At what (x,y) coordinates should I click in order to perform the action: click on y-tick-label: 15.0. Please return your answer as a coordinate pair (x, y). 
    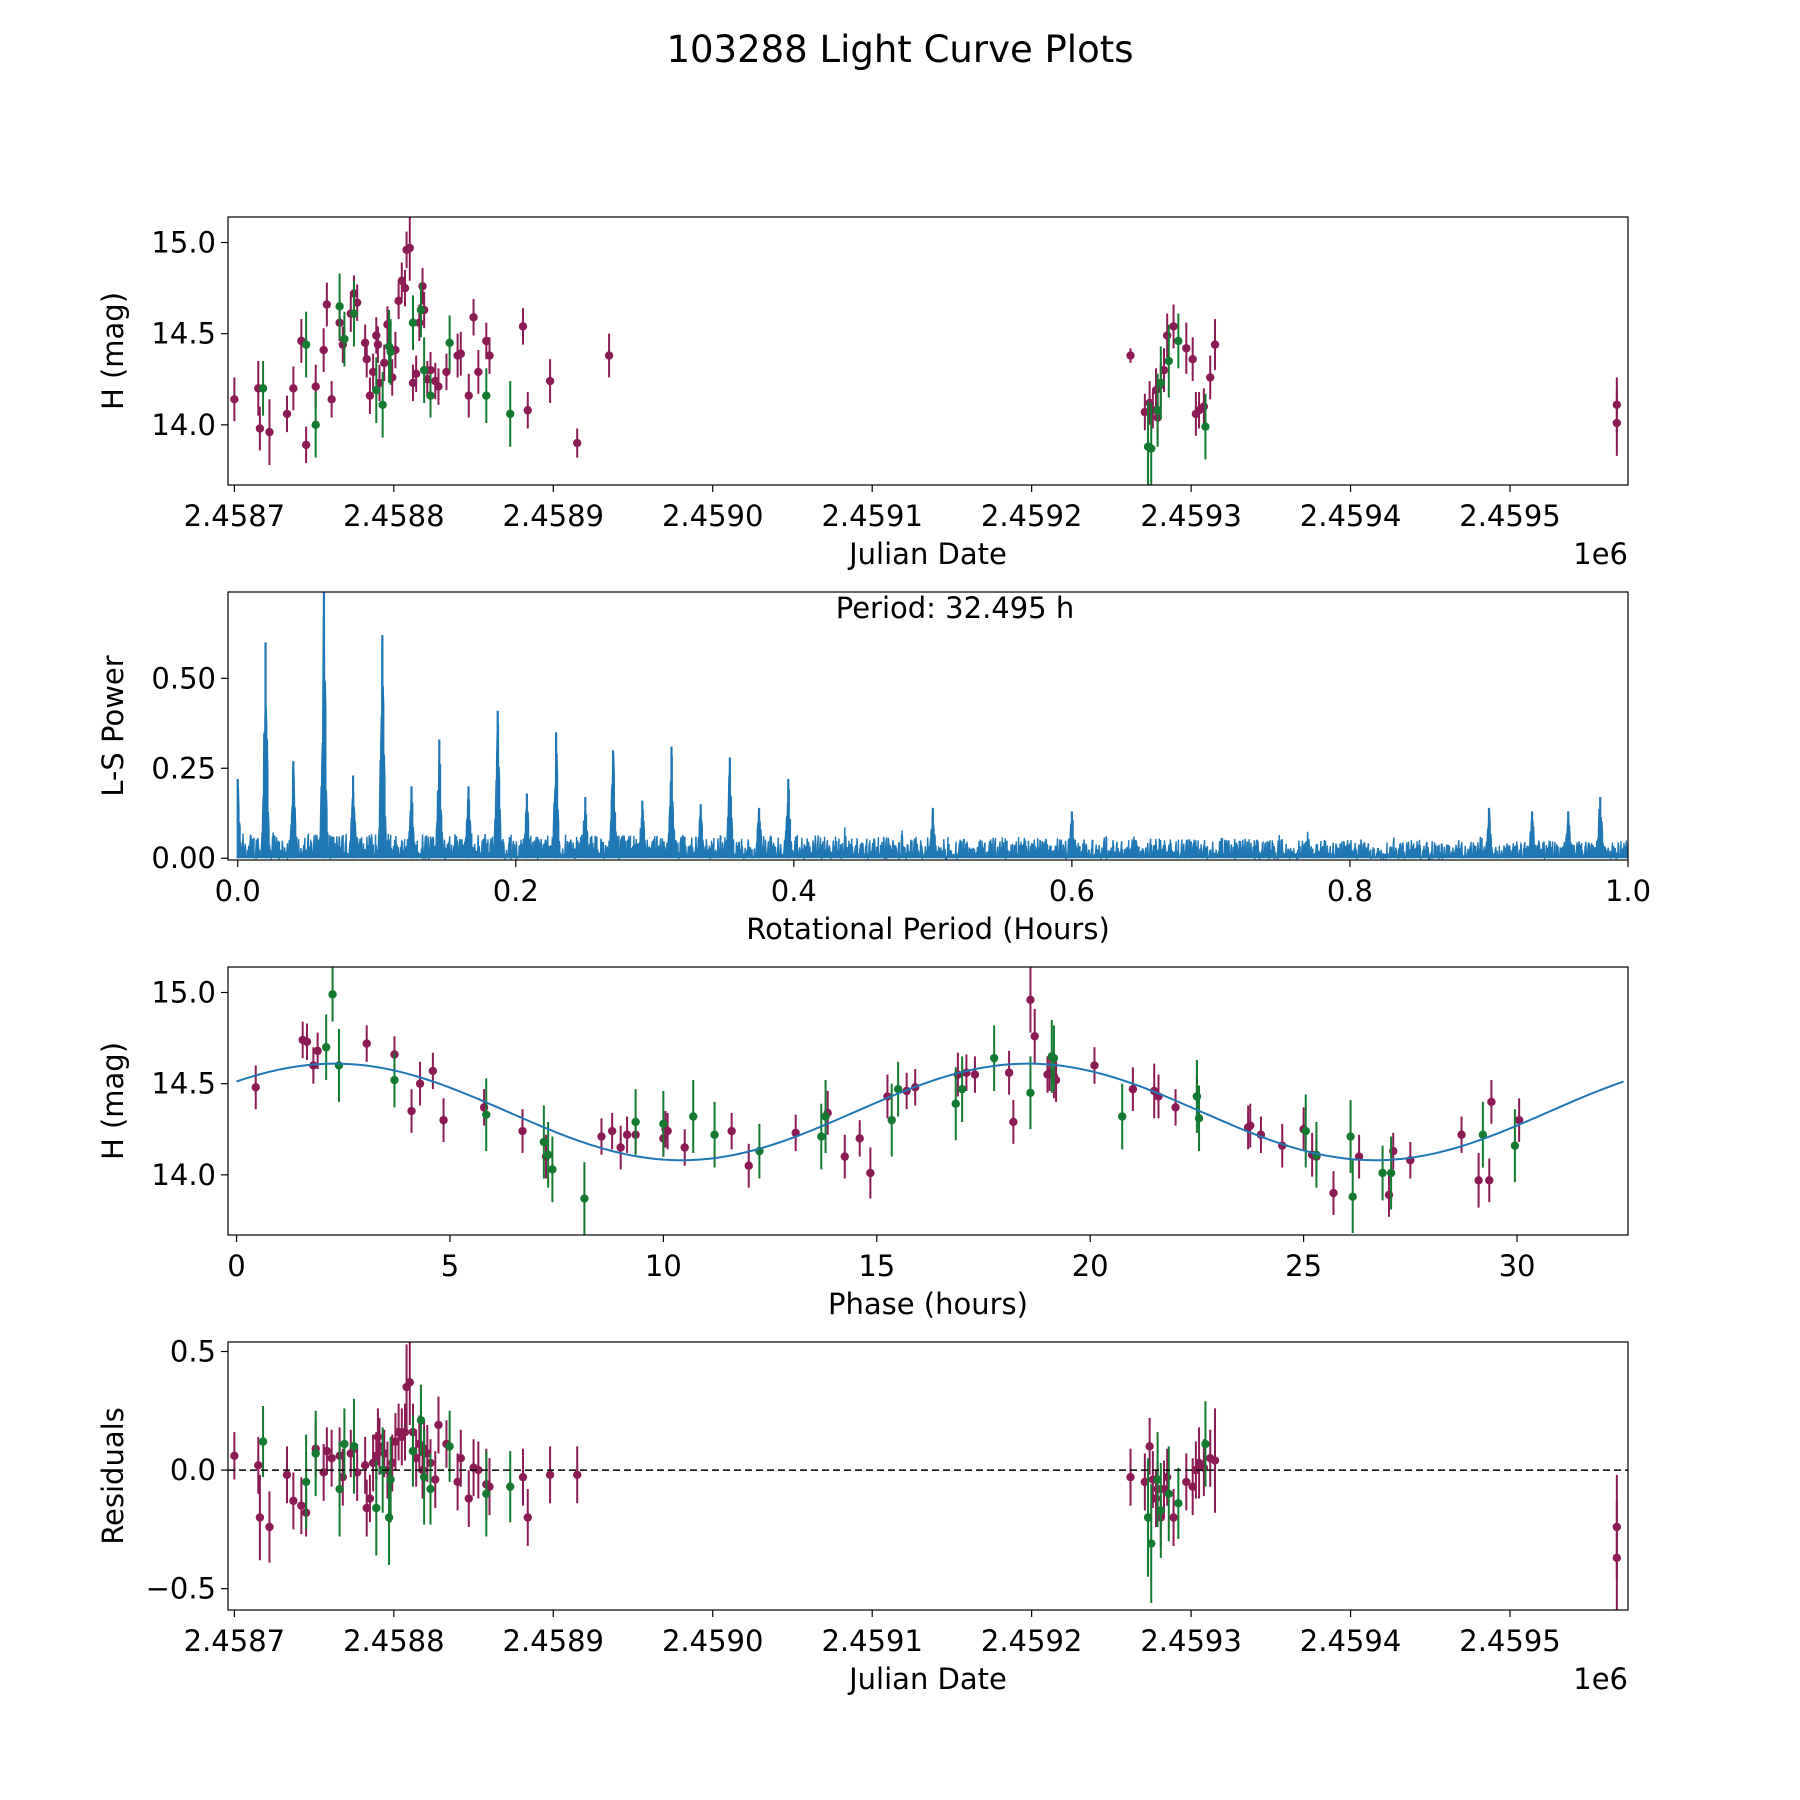
    Looking at the image, I should click on (183, 993).